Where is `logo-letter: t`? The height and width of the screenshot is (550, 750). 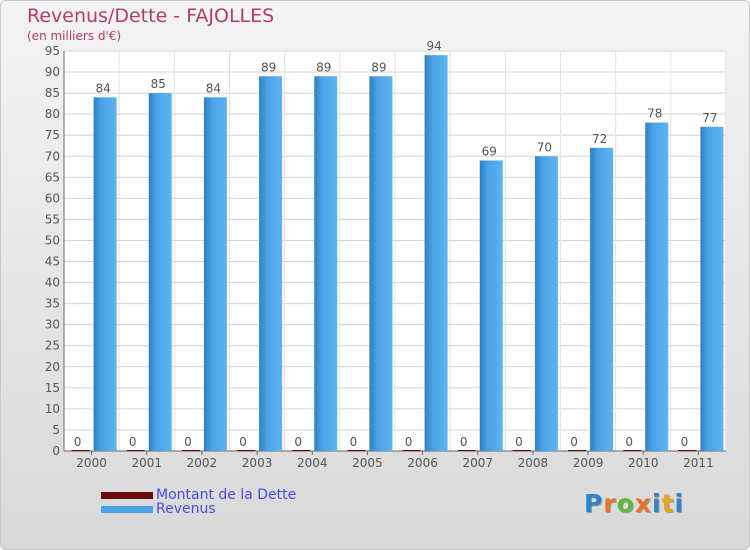 logo-letter: t is located at coordinates (668, 503).